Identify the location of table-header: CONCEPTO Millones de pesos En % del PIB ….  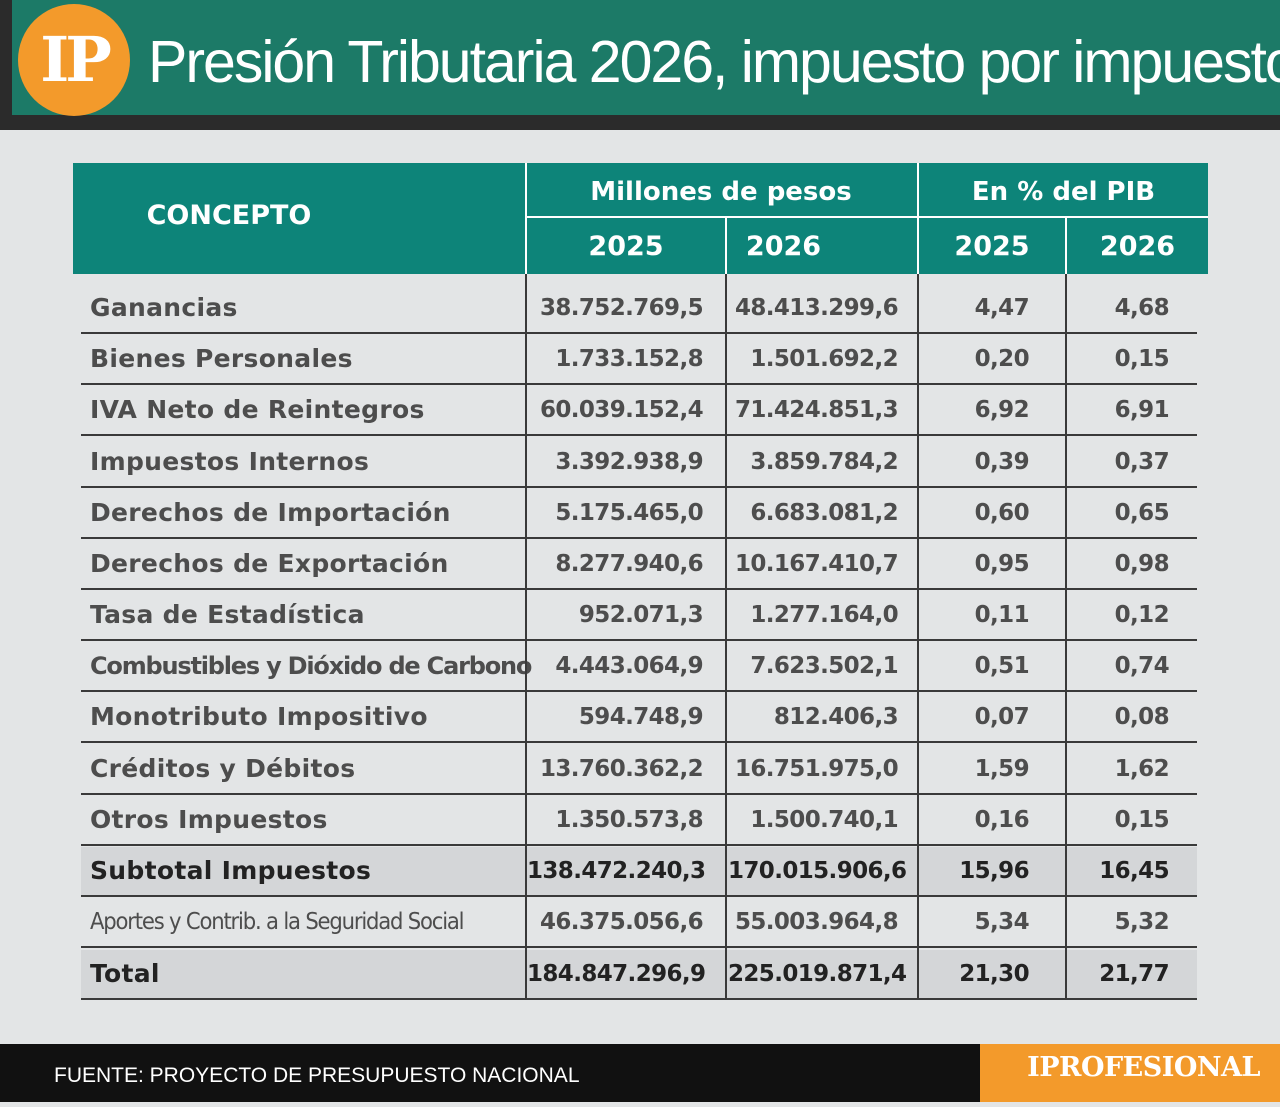
(640, 218).